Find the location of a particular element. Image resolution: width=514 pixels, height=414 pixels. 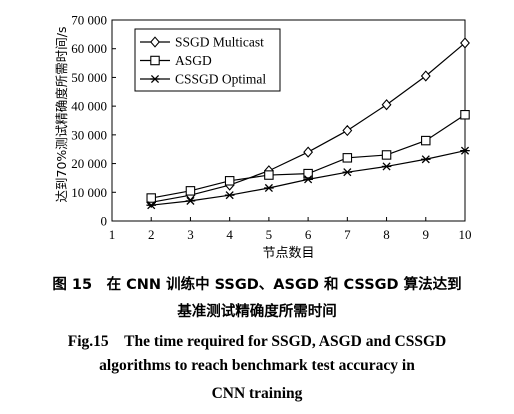

x-tick-label: 5 is located at coordinates (269, 234).